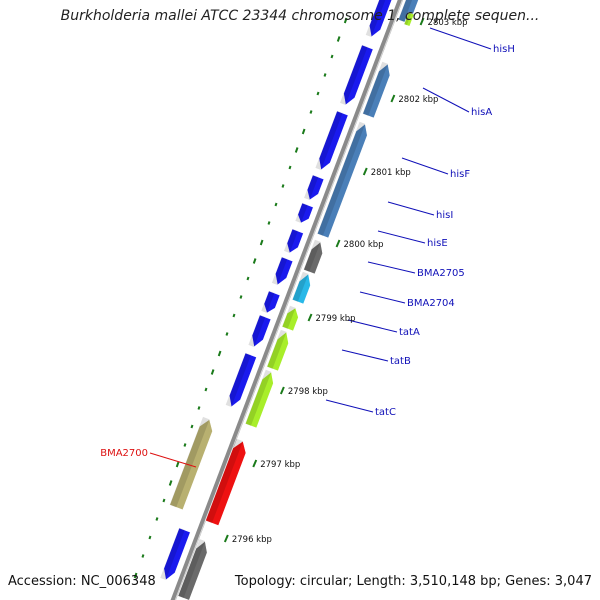  I want to click on gene-khaki-shade, so click(189, 462).